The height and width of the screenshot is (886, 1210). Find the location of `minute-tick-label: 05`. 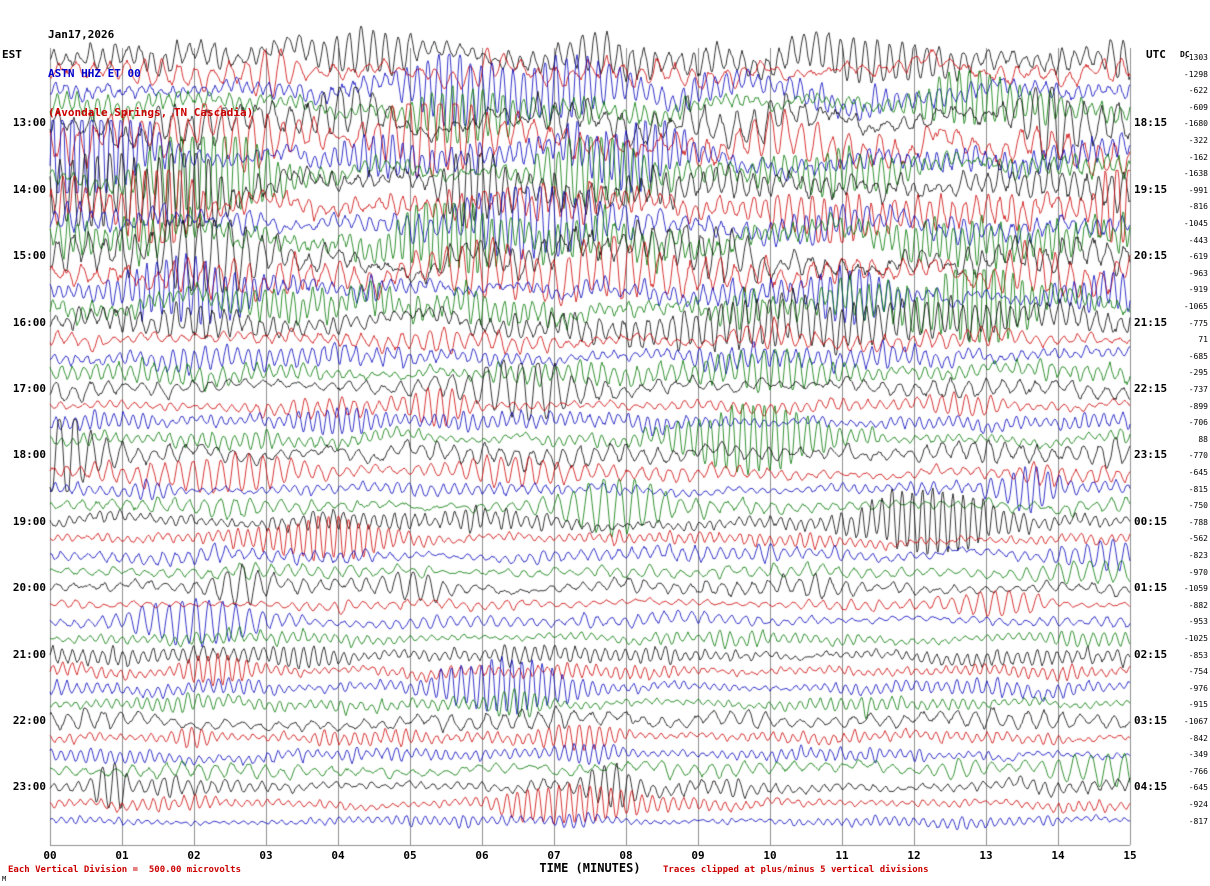

minute-tick-label: 05 is located at coordinates (410, 855).